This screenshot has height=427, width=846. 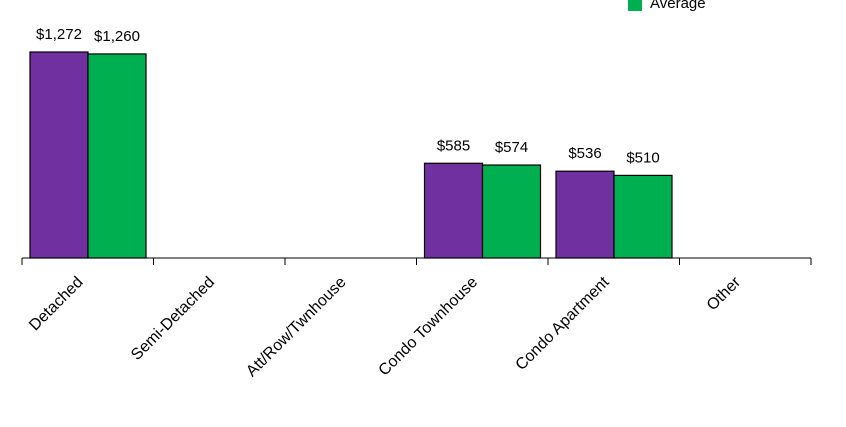 I want to click on chart-legend: Average, so click(x=667, y=6).